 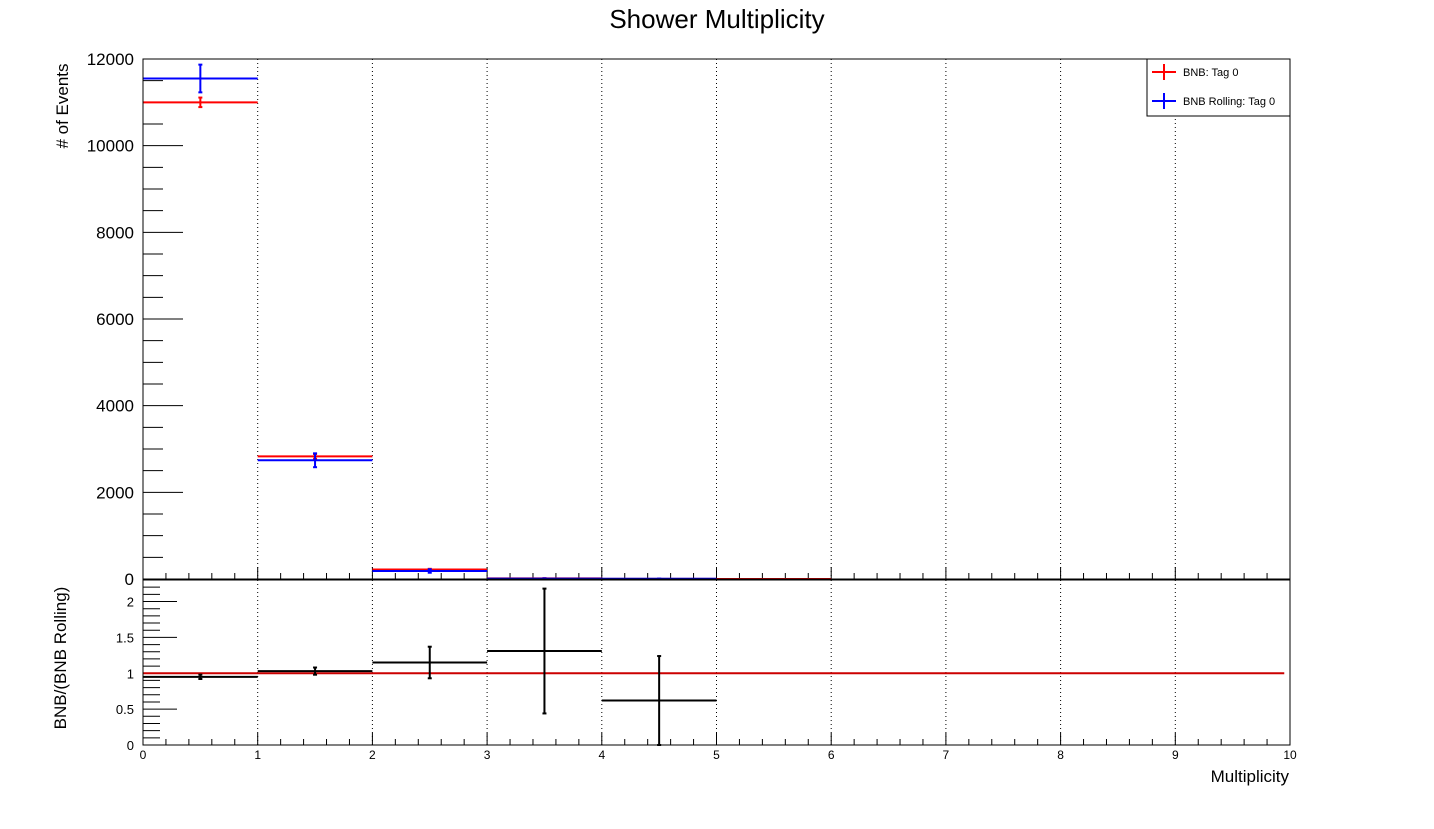 What do you see at coordinates (60, 658) in the screenshot?
I see `ratio-y-axis-label: BNB/(BNB Rolling)` at bounding box center [60, 658].